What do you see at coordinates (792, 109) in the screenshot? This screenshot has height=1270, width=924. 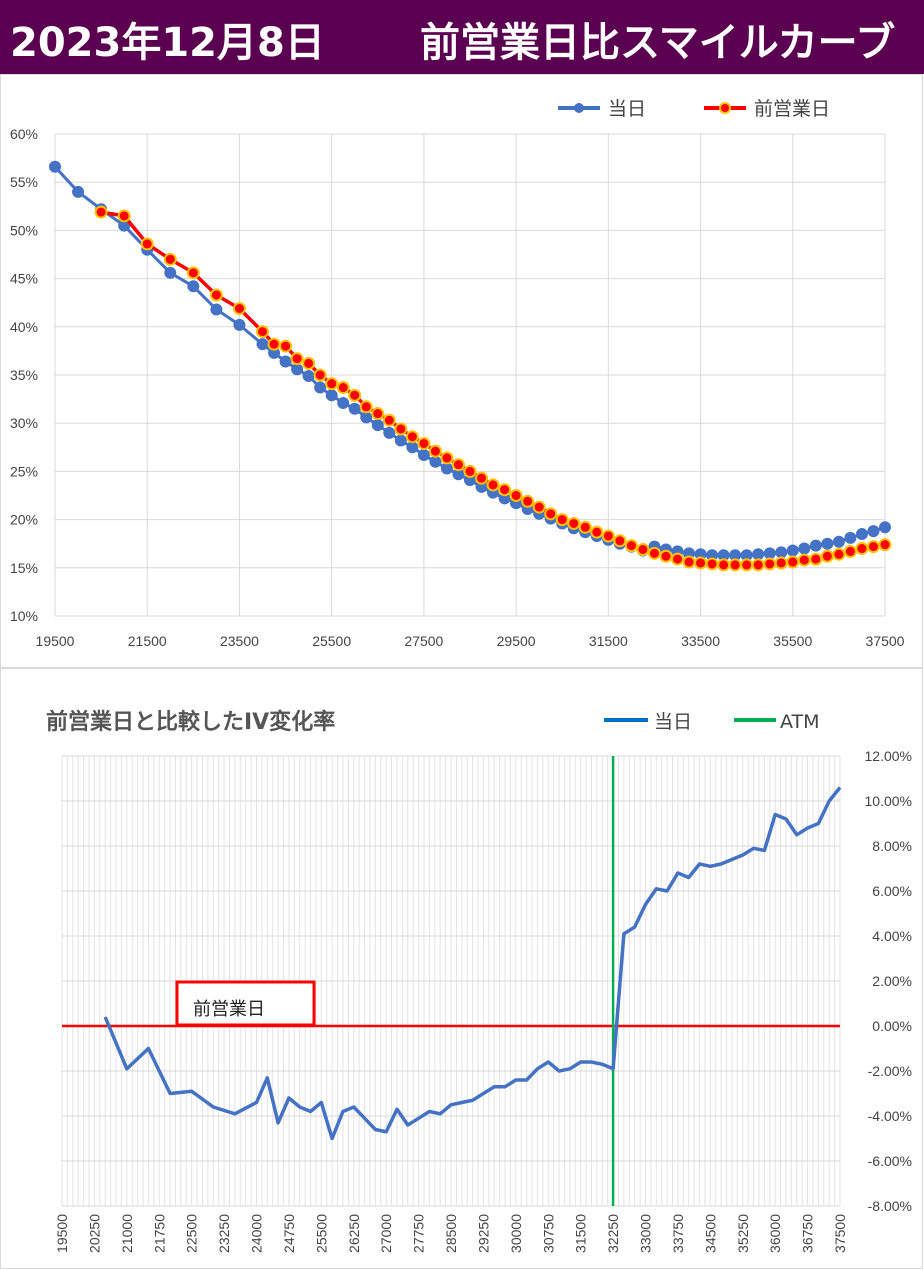 I see `legend-prev: 前営業日` at bounding box center [792, 109].